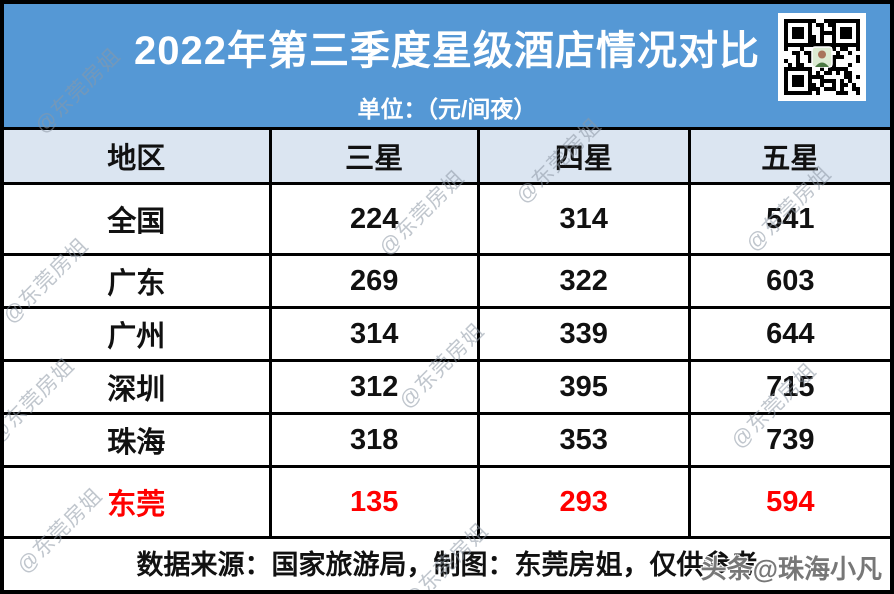 This screenshot has width=894, height=594. Describe the element at coordinates (585, 502) in the screenshot. I see `value-cell: 293` at that location.